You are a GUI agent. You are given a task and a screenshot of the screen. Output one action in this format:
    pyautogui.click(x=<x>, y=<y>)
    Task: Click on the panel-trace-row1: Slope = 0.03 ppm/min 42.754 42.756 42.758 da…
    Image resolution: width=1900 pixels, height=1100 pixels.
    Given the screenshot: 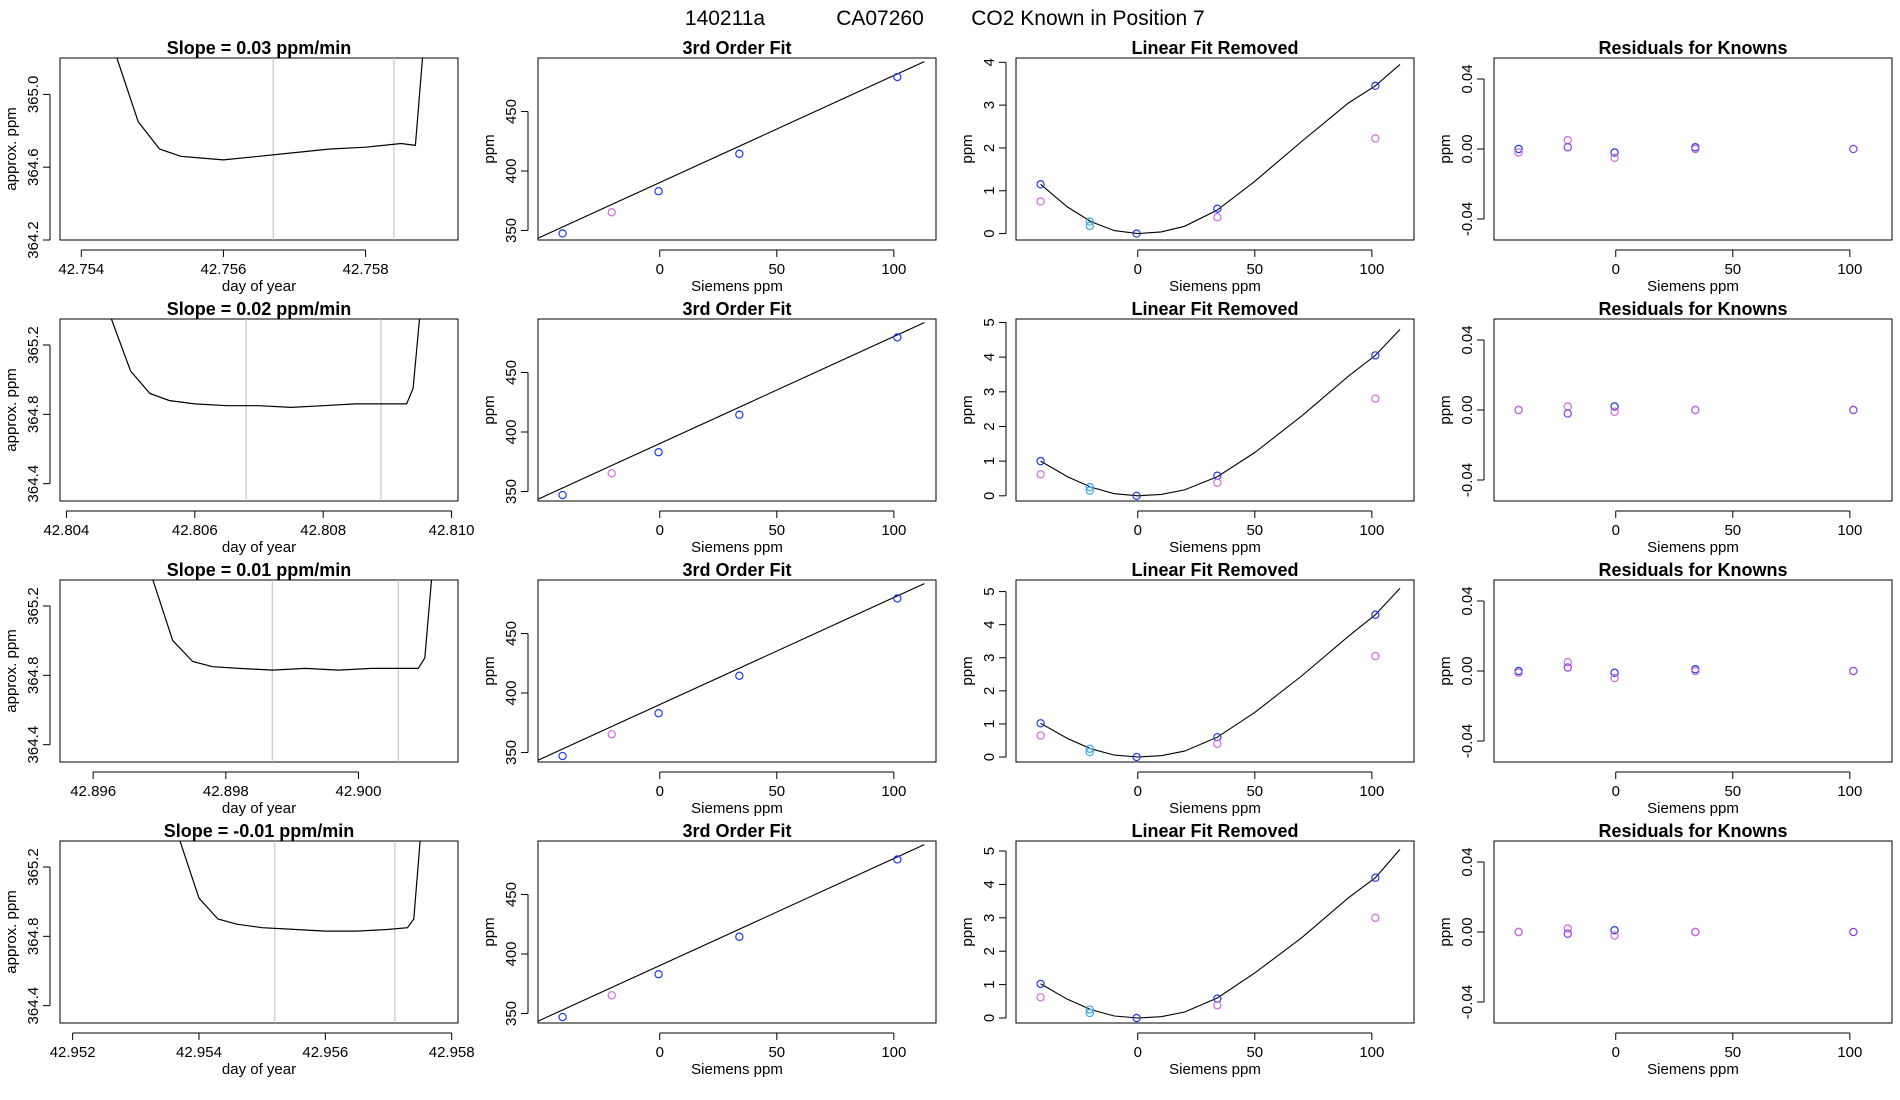 What is the action you would take?
    pyautogui.click(x=231, y=166)
    